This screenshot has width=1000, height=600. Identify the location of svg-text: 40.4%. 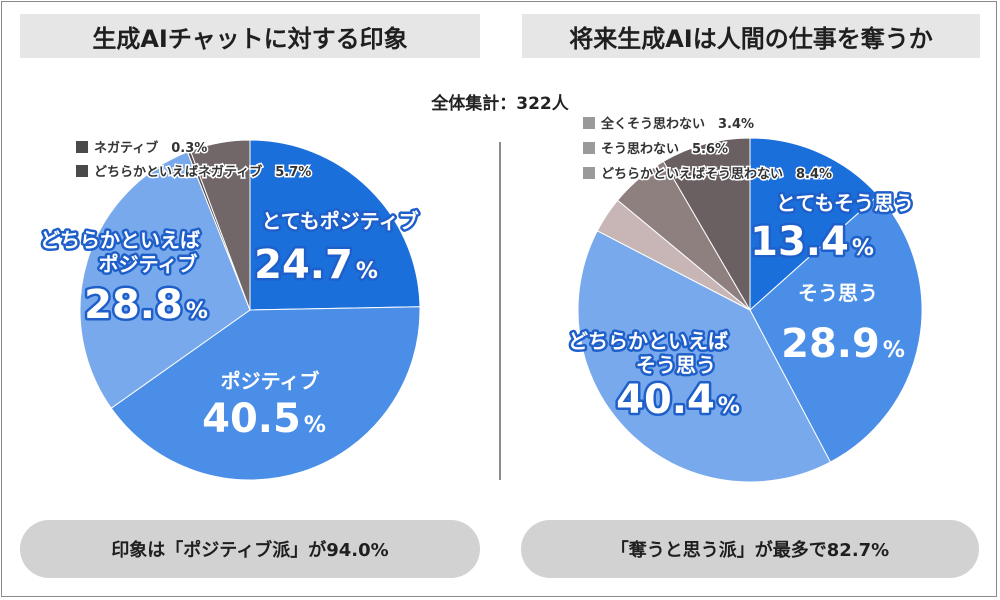
(678, 400).